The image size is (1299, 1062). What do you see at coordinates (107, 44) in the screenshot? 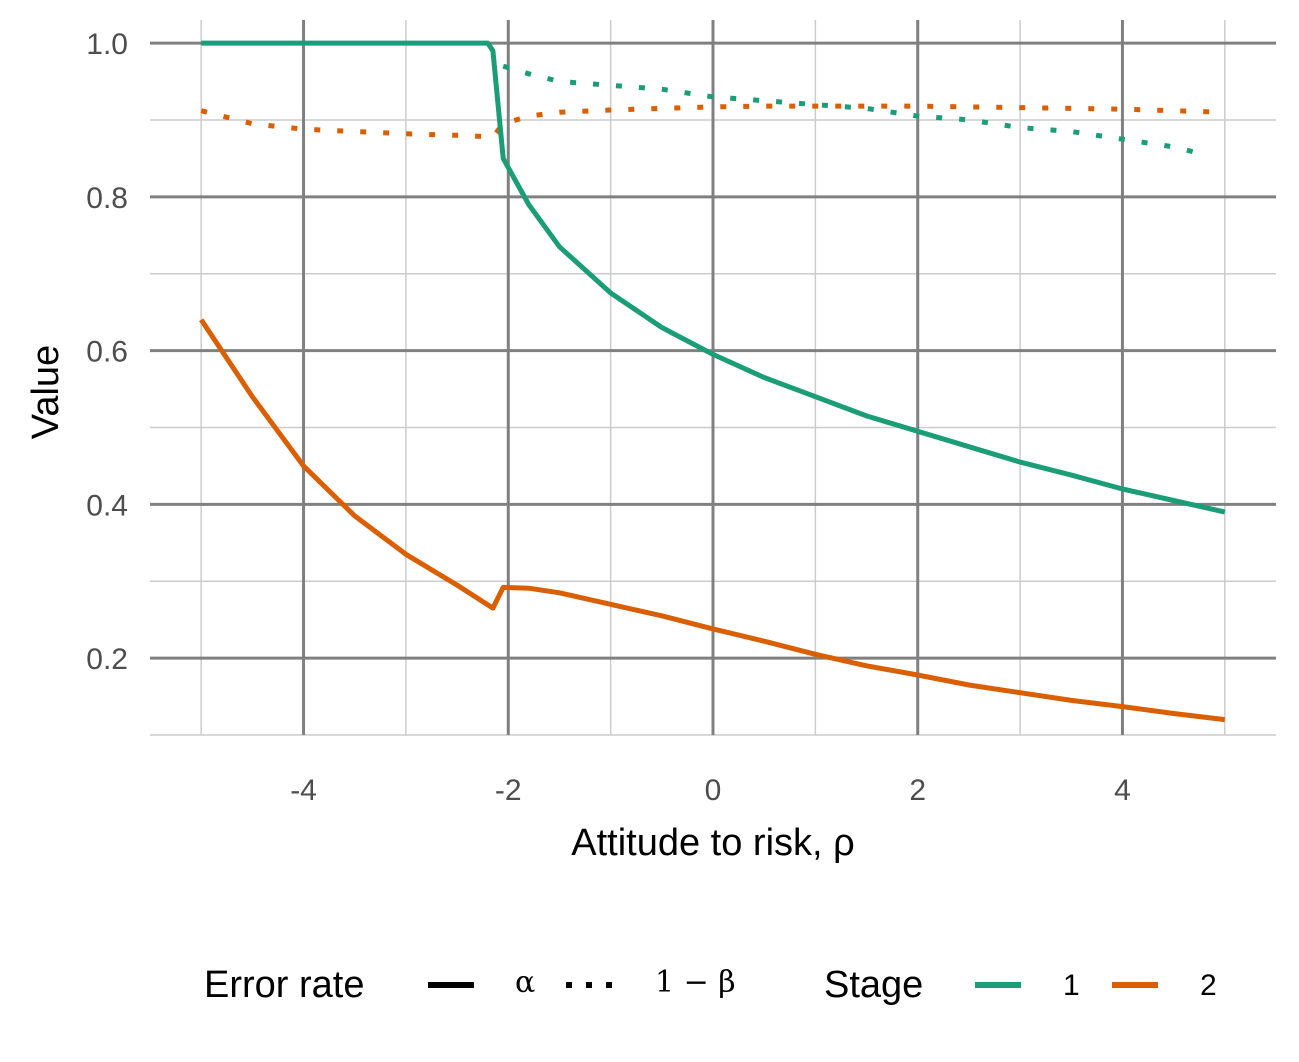
I see `y-tick-label: 1.0` at bounding box center [107, 44].